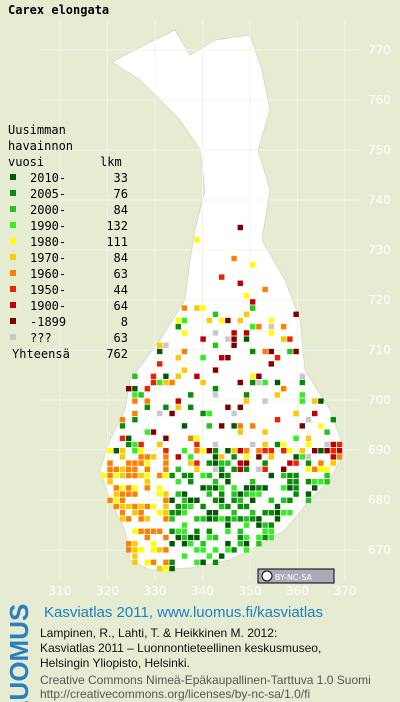  What do you see at coordinates (296, 576) in the screenshot?
I see `badge-box` at bounding box center [296, 576].